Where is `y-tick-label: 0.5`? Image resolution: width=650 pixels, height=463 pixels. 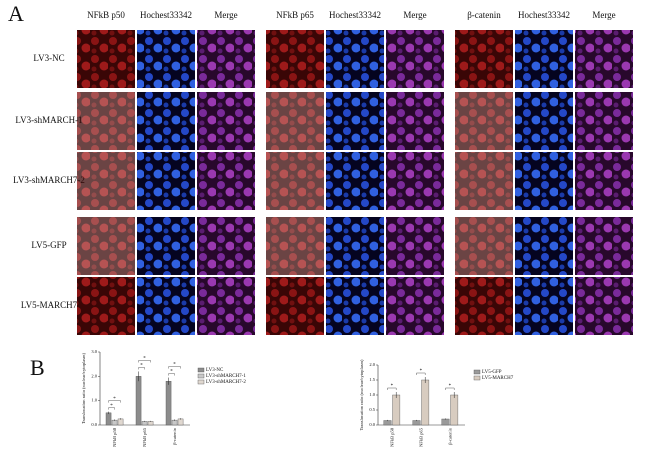 y-tick-label: 0.5 is located at coordinates (372, 409).